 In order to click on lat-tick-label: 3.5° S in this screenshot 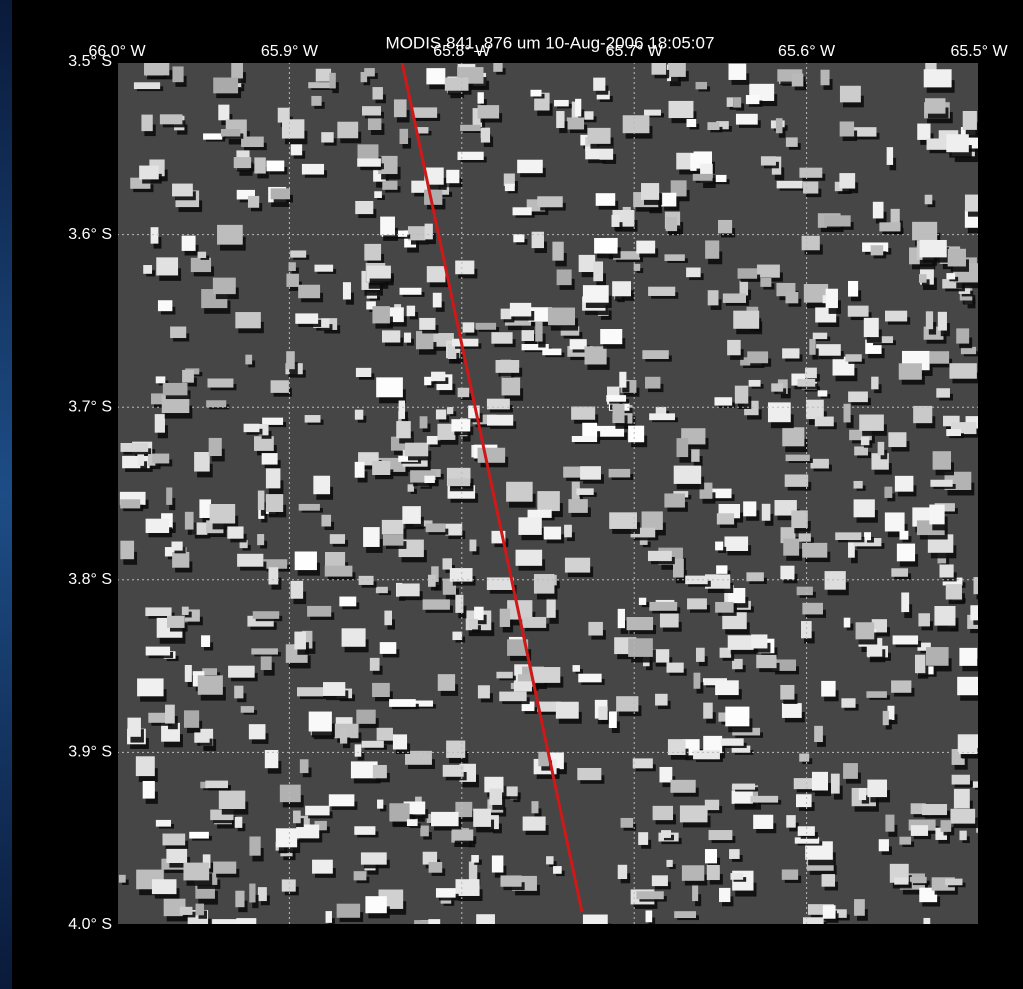, I will do `click(90, 61)`.